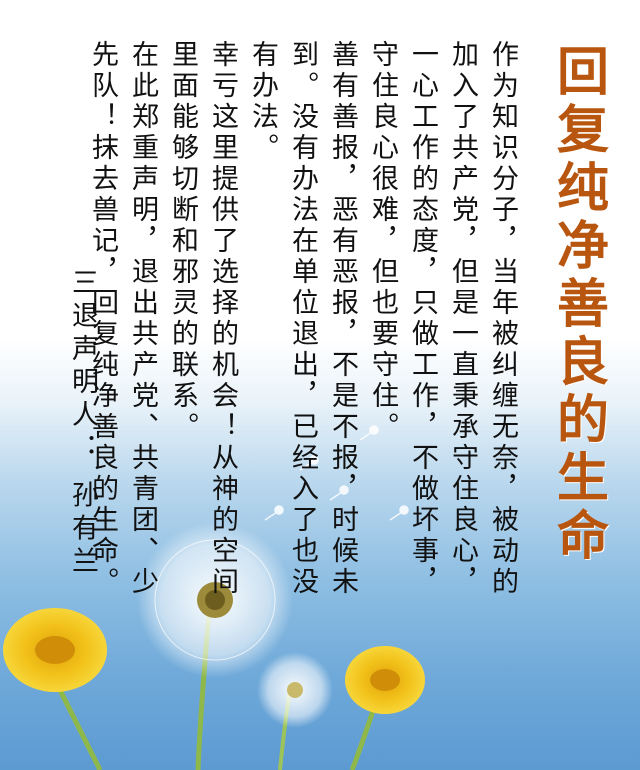 The image size is (640, 770). Describe the element at coordinates (122, 319) in the screenshot. I see `paragraph: 在此郑重声明，退出共产党、共青团、少先队！抹去兽记，回复纯净善良的生命。` at that location.